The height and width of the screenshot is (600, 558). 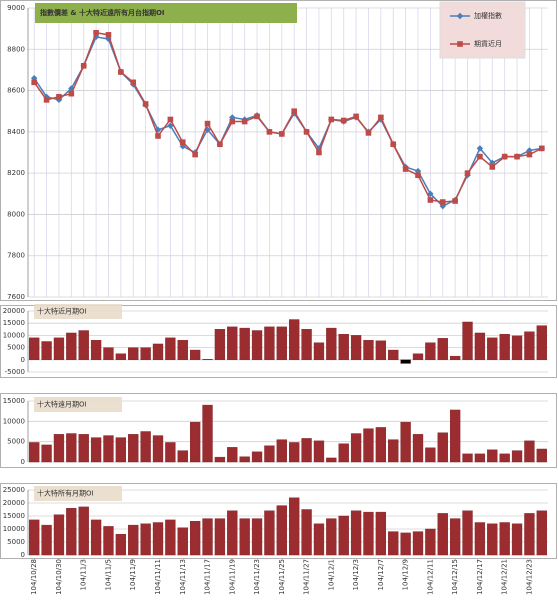 What do you see at coordinates (406, 574) in the screenshot?
I see `x-tick-label: 104/12/9` at bounding box center [406, 574].